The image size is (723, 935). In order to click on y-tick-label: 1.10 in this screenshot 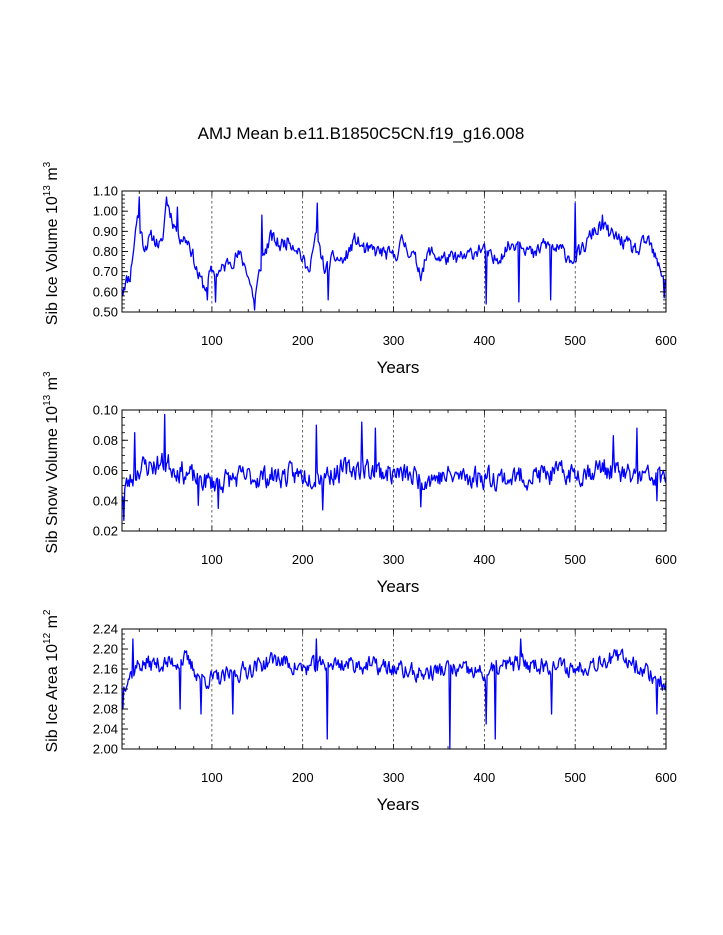, I will do `click(105, 191)`.